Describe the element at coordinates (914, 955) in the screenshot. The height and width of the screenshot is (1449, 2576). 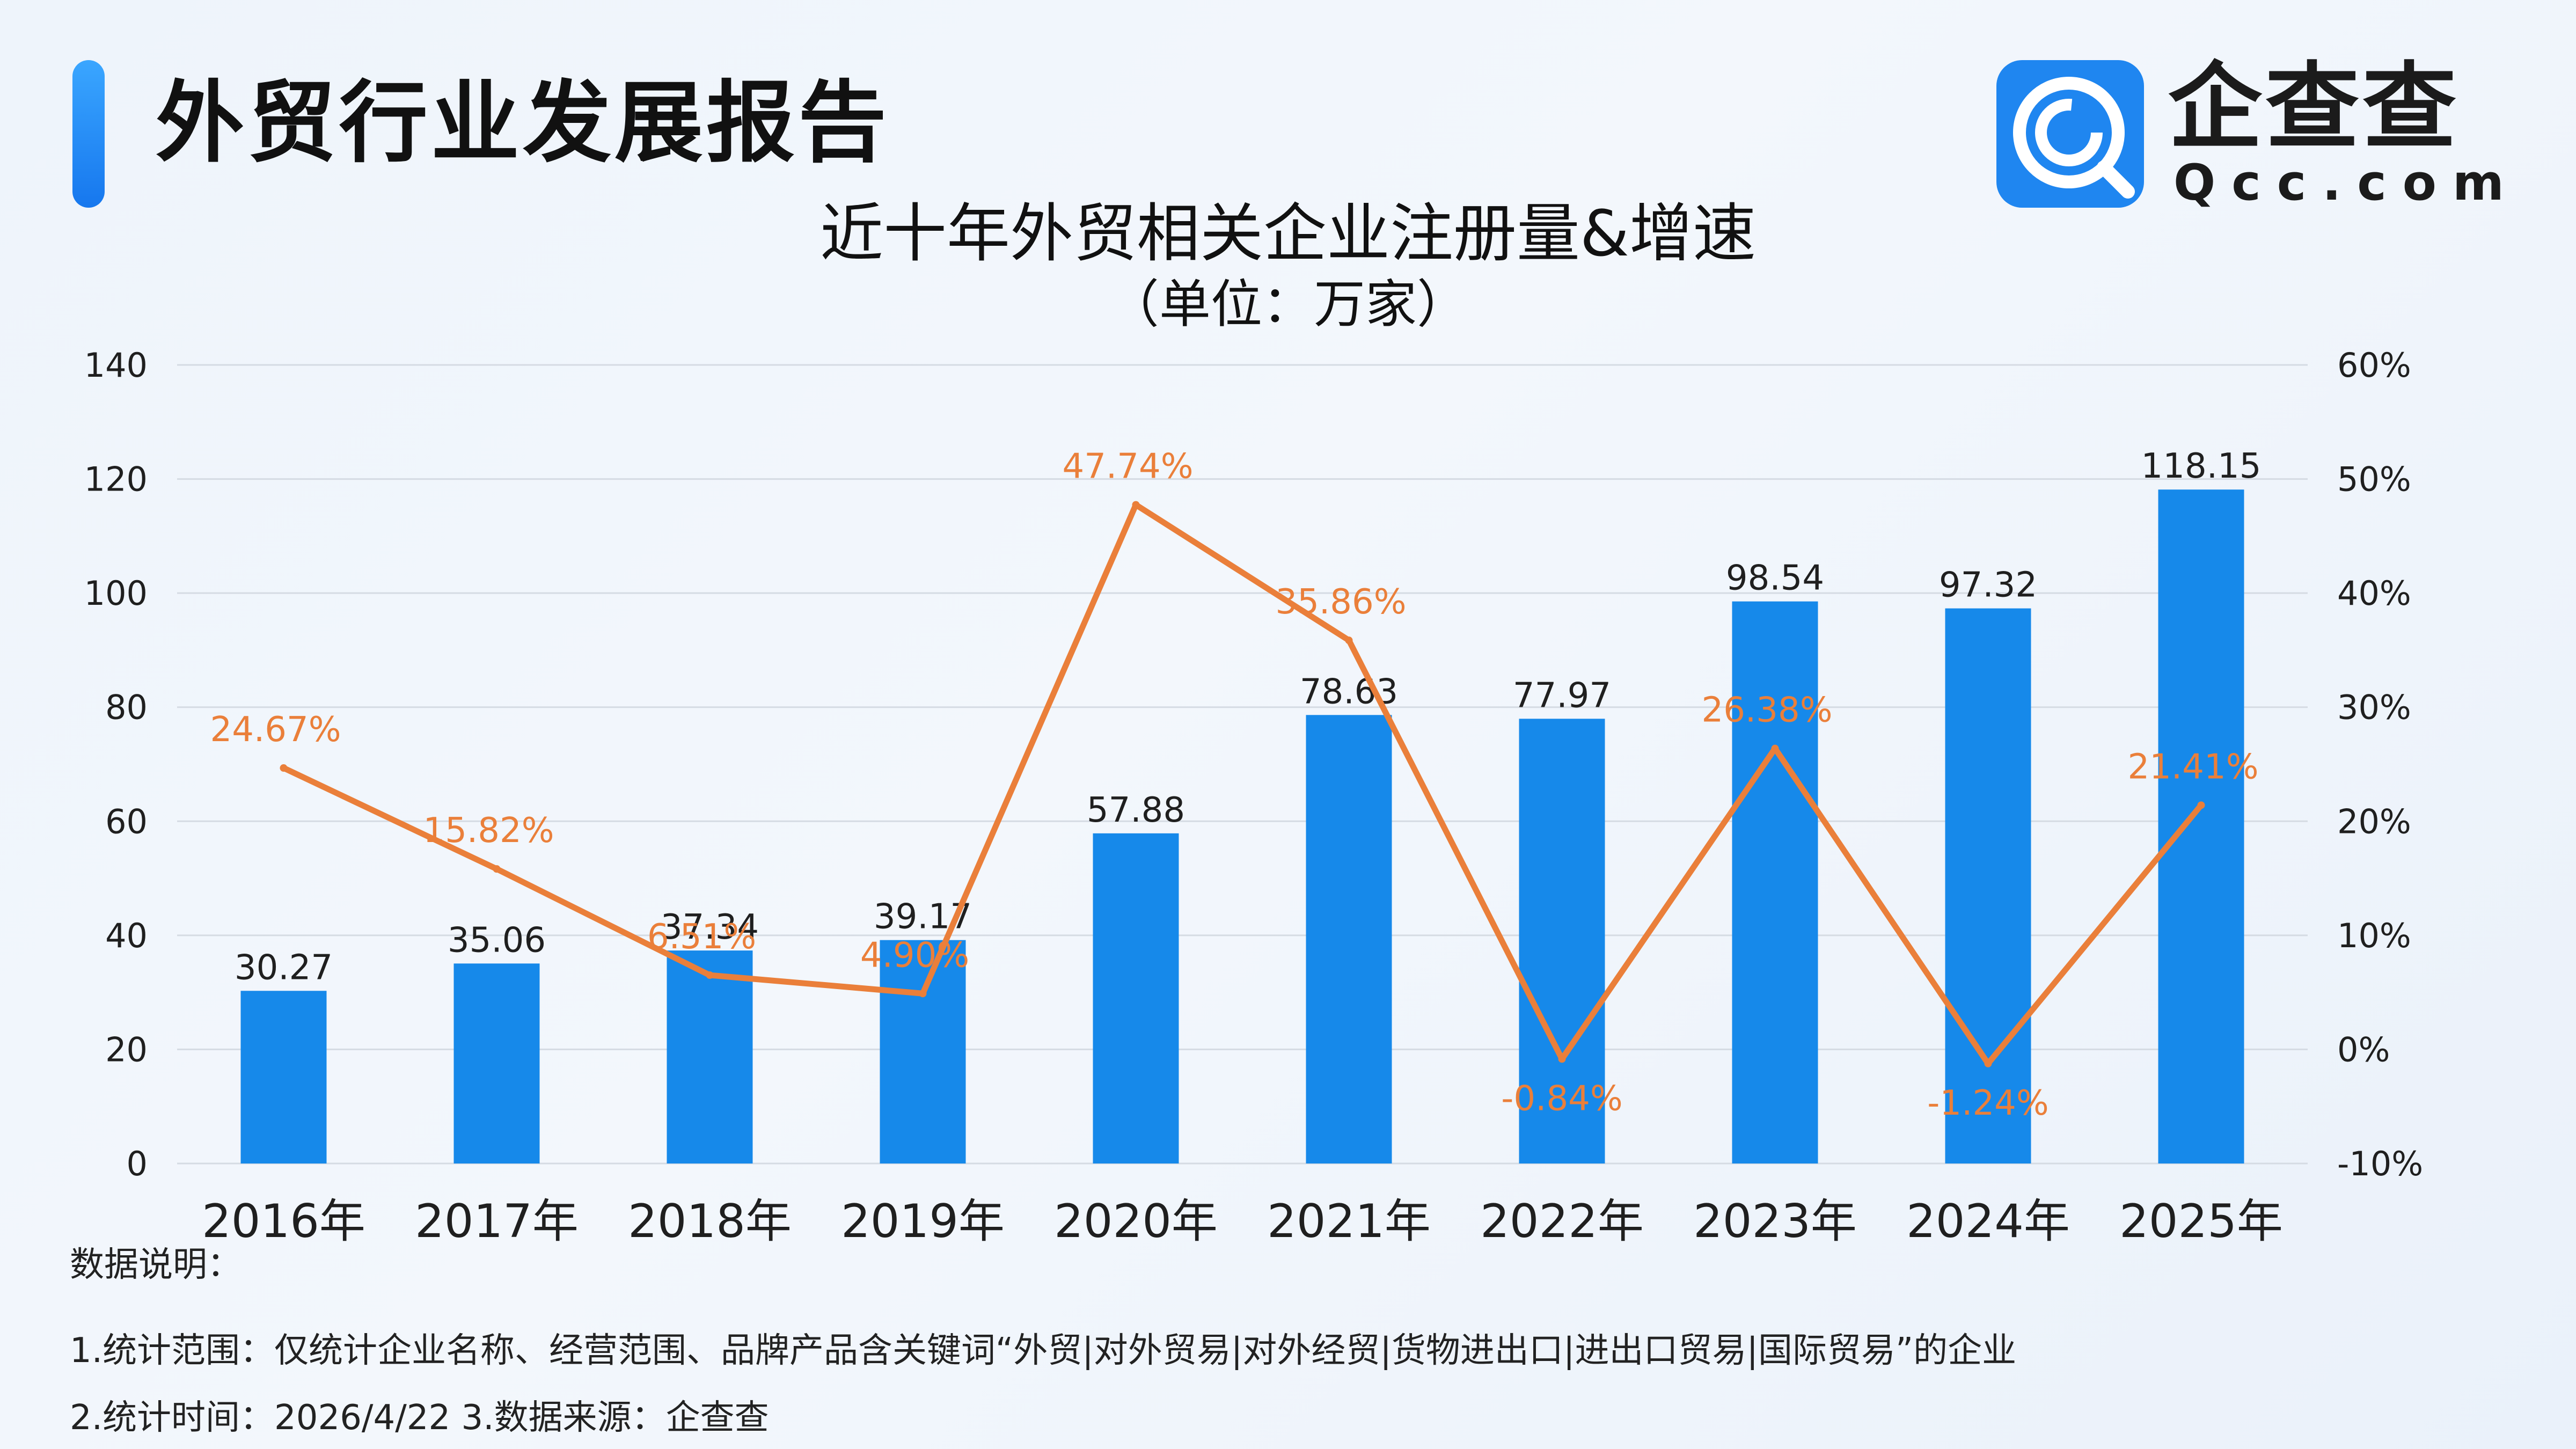
I see `growth-value-label: 4.90%` at that location.